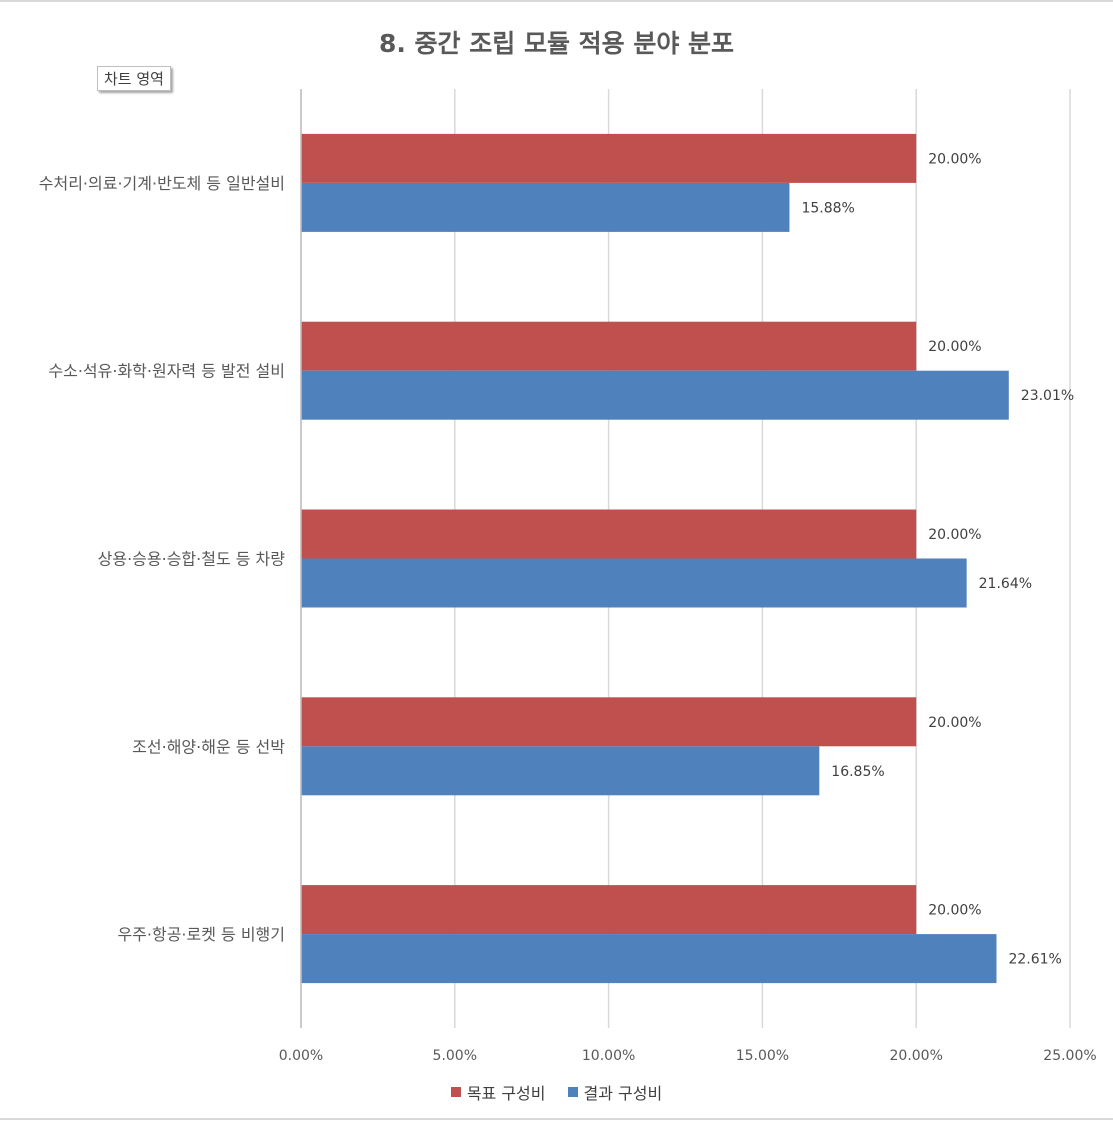 Image resolution: width=1113 pixels, height=1122 pixels. I want to click on chart-area-tooltip: 차트 영역, so click(134, 78).